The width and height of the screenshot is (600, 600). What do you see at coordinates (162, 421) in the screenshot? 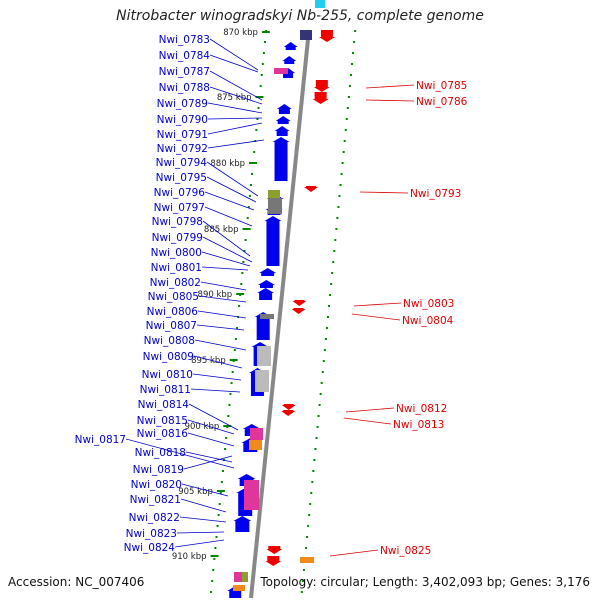
I see `left-gene-label: Nwi_0815` at bounding box center [162, 421].